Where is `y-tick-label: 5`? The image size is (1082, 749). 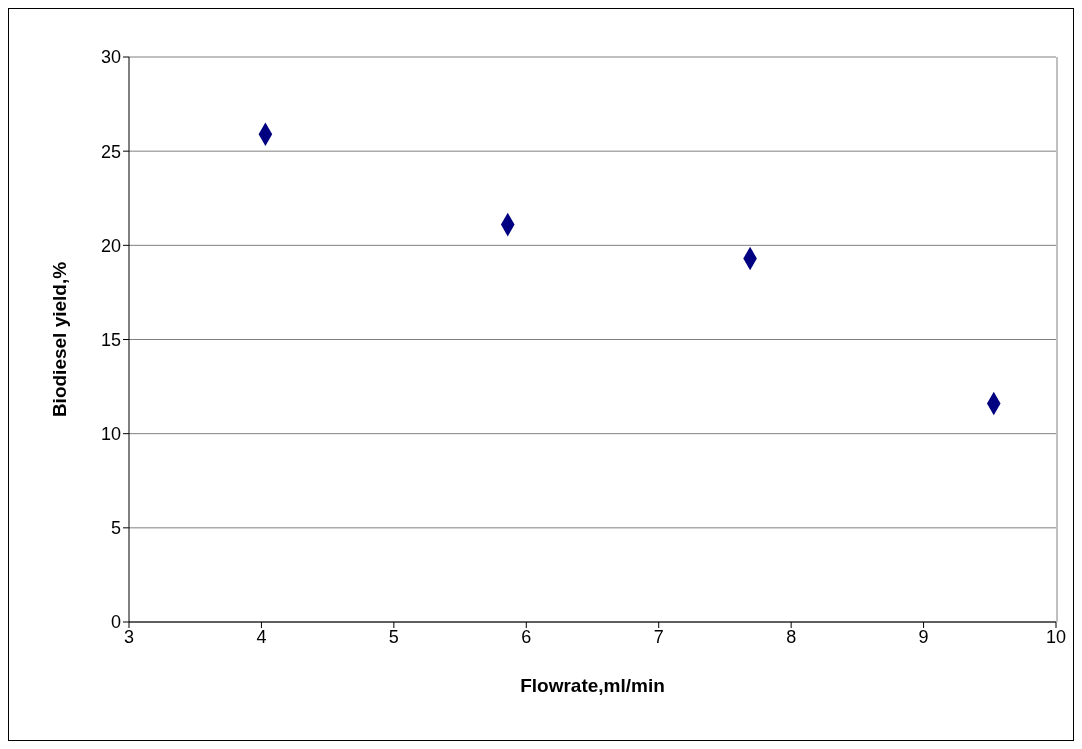 y-tick-label: 5 is located at coordinates (115, 528).